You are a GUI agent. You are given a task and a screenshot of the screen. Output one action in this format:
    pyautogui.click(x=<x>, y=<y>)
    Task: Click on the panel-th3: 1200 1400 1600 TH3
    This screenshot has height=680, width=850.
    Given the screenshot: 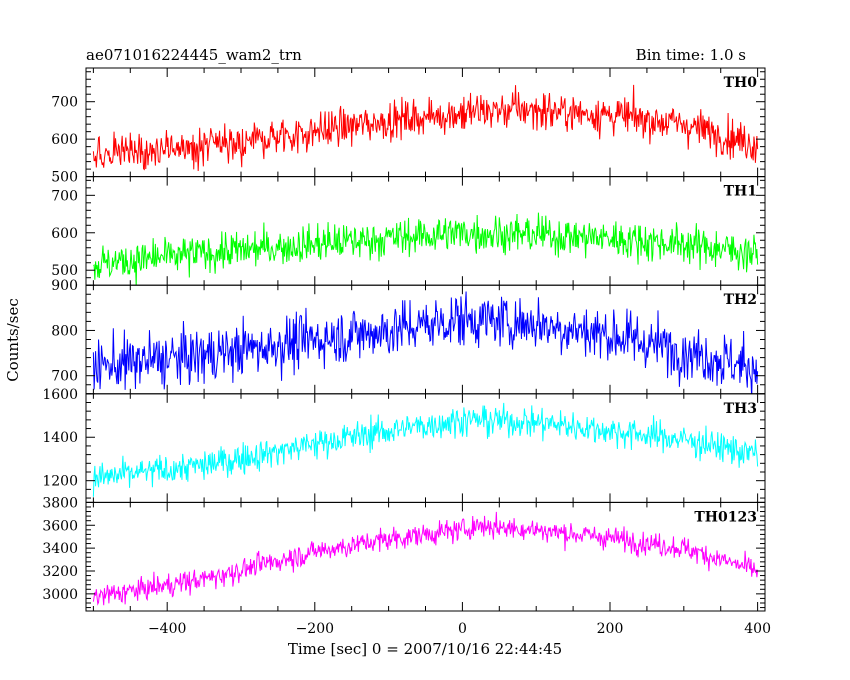 What is the action you would take?
    pyautogui.click(x=404, y=445)
    